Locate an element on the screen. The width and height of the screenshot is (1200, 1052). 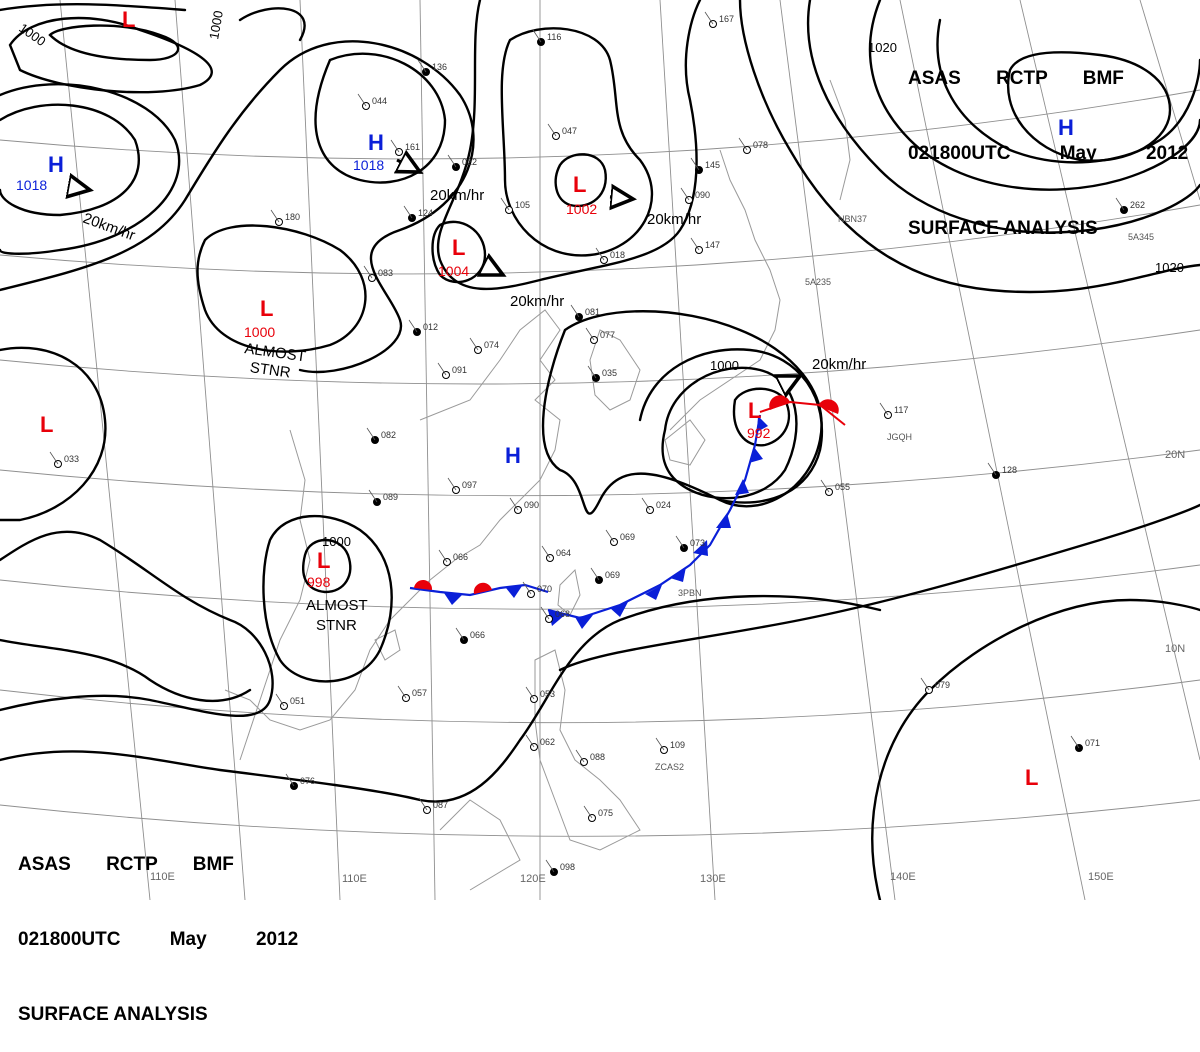
high-pressure-value: 1018 is located at coordinates (368, 165).